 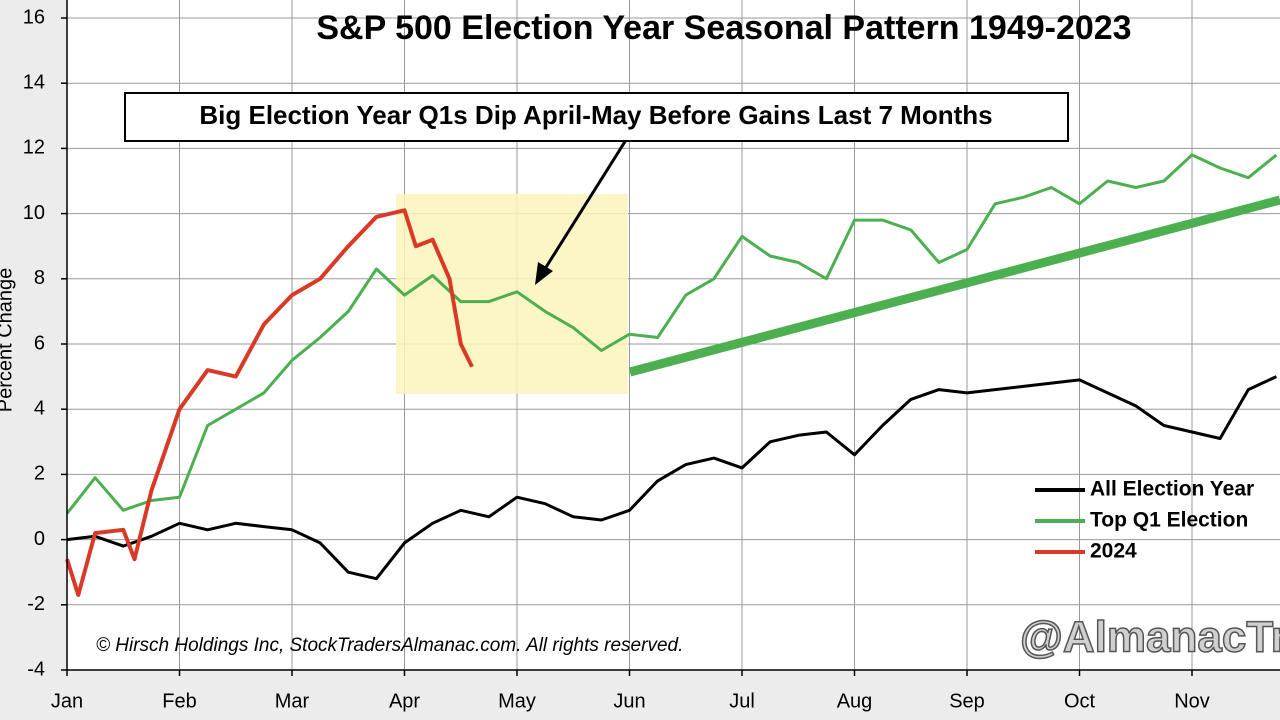 I want to click on x-tick-label: Jan, so click(x=67, y=701).